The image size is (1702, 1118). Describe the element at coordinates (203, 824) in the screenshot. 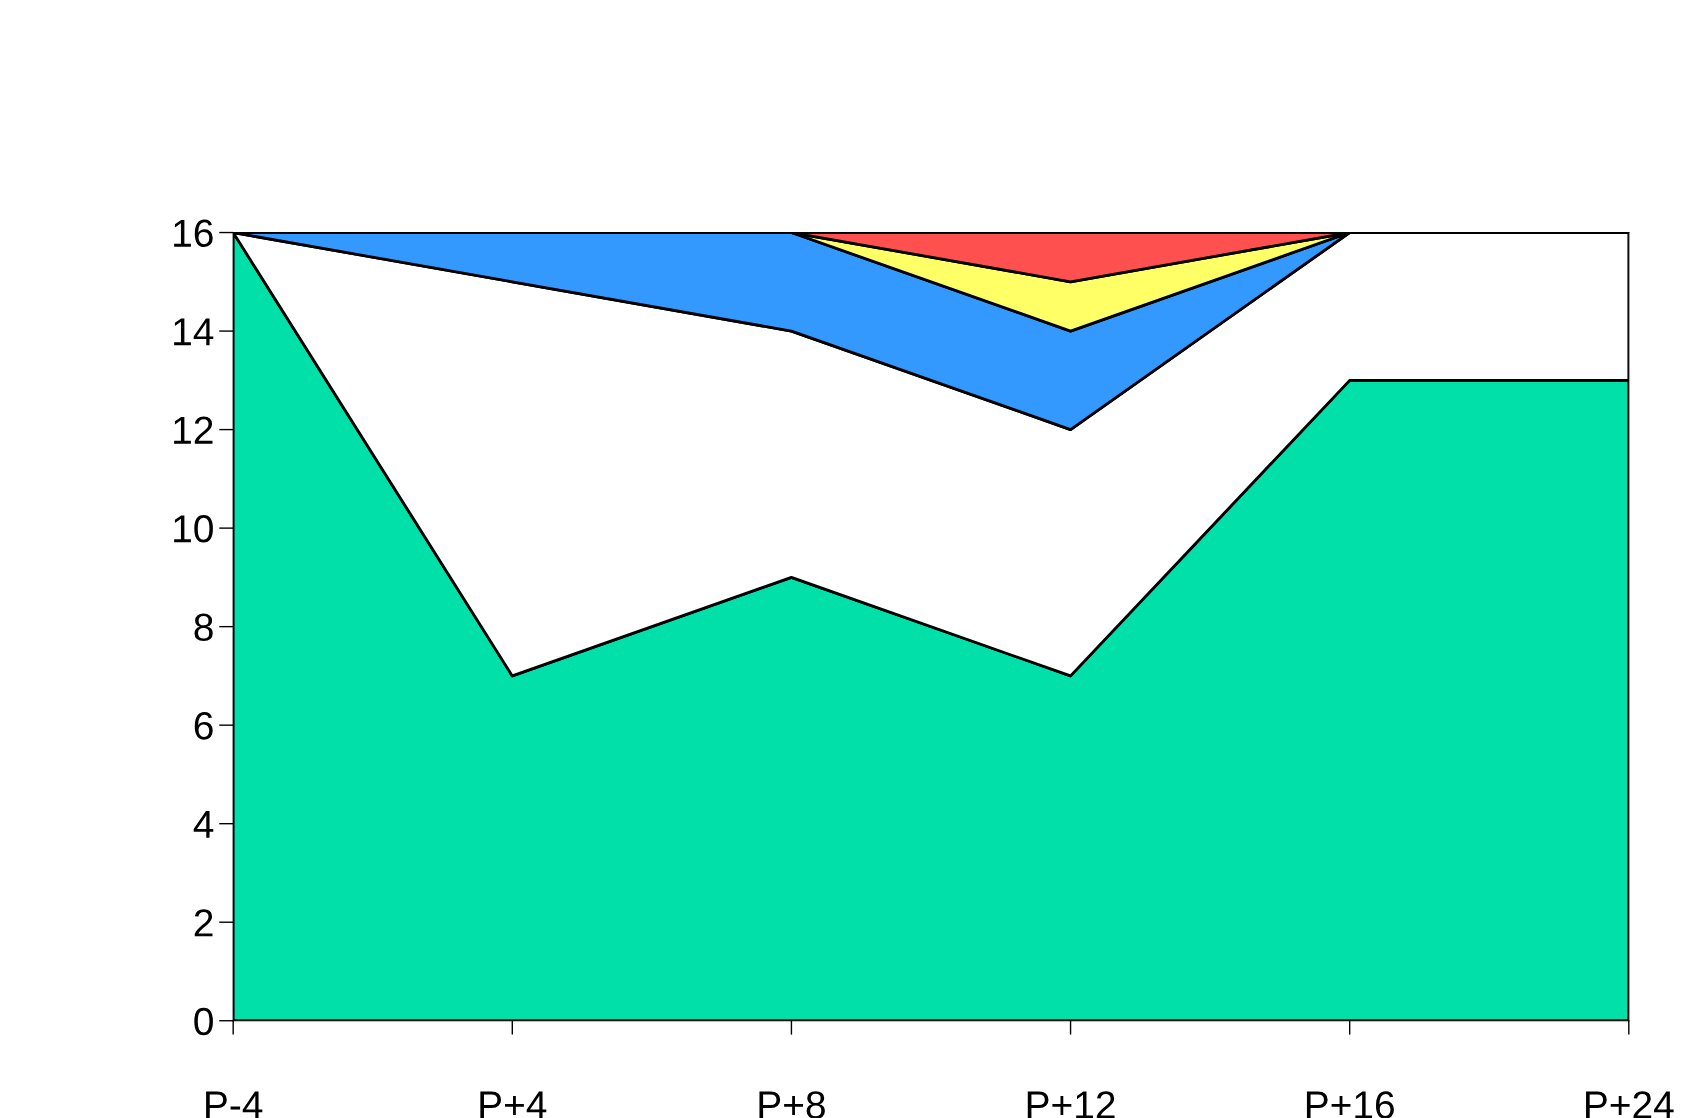

I see `y-tick-label: 4` at that location.